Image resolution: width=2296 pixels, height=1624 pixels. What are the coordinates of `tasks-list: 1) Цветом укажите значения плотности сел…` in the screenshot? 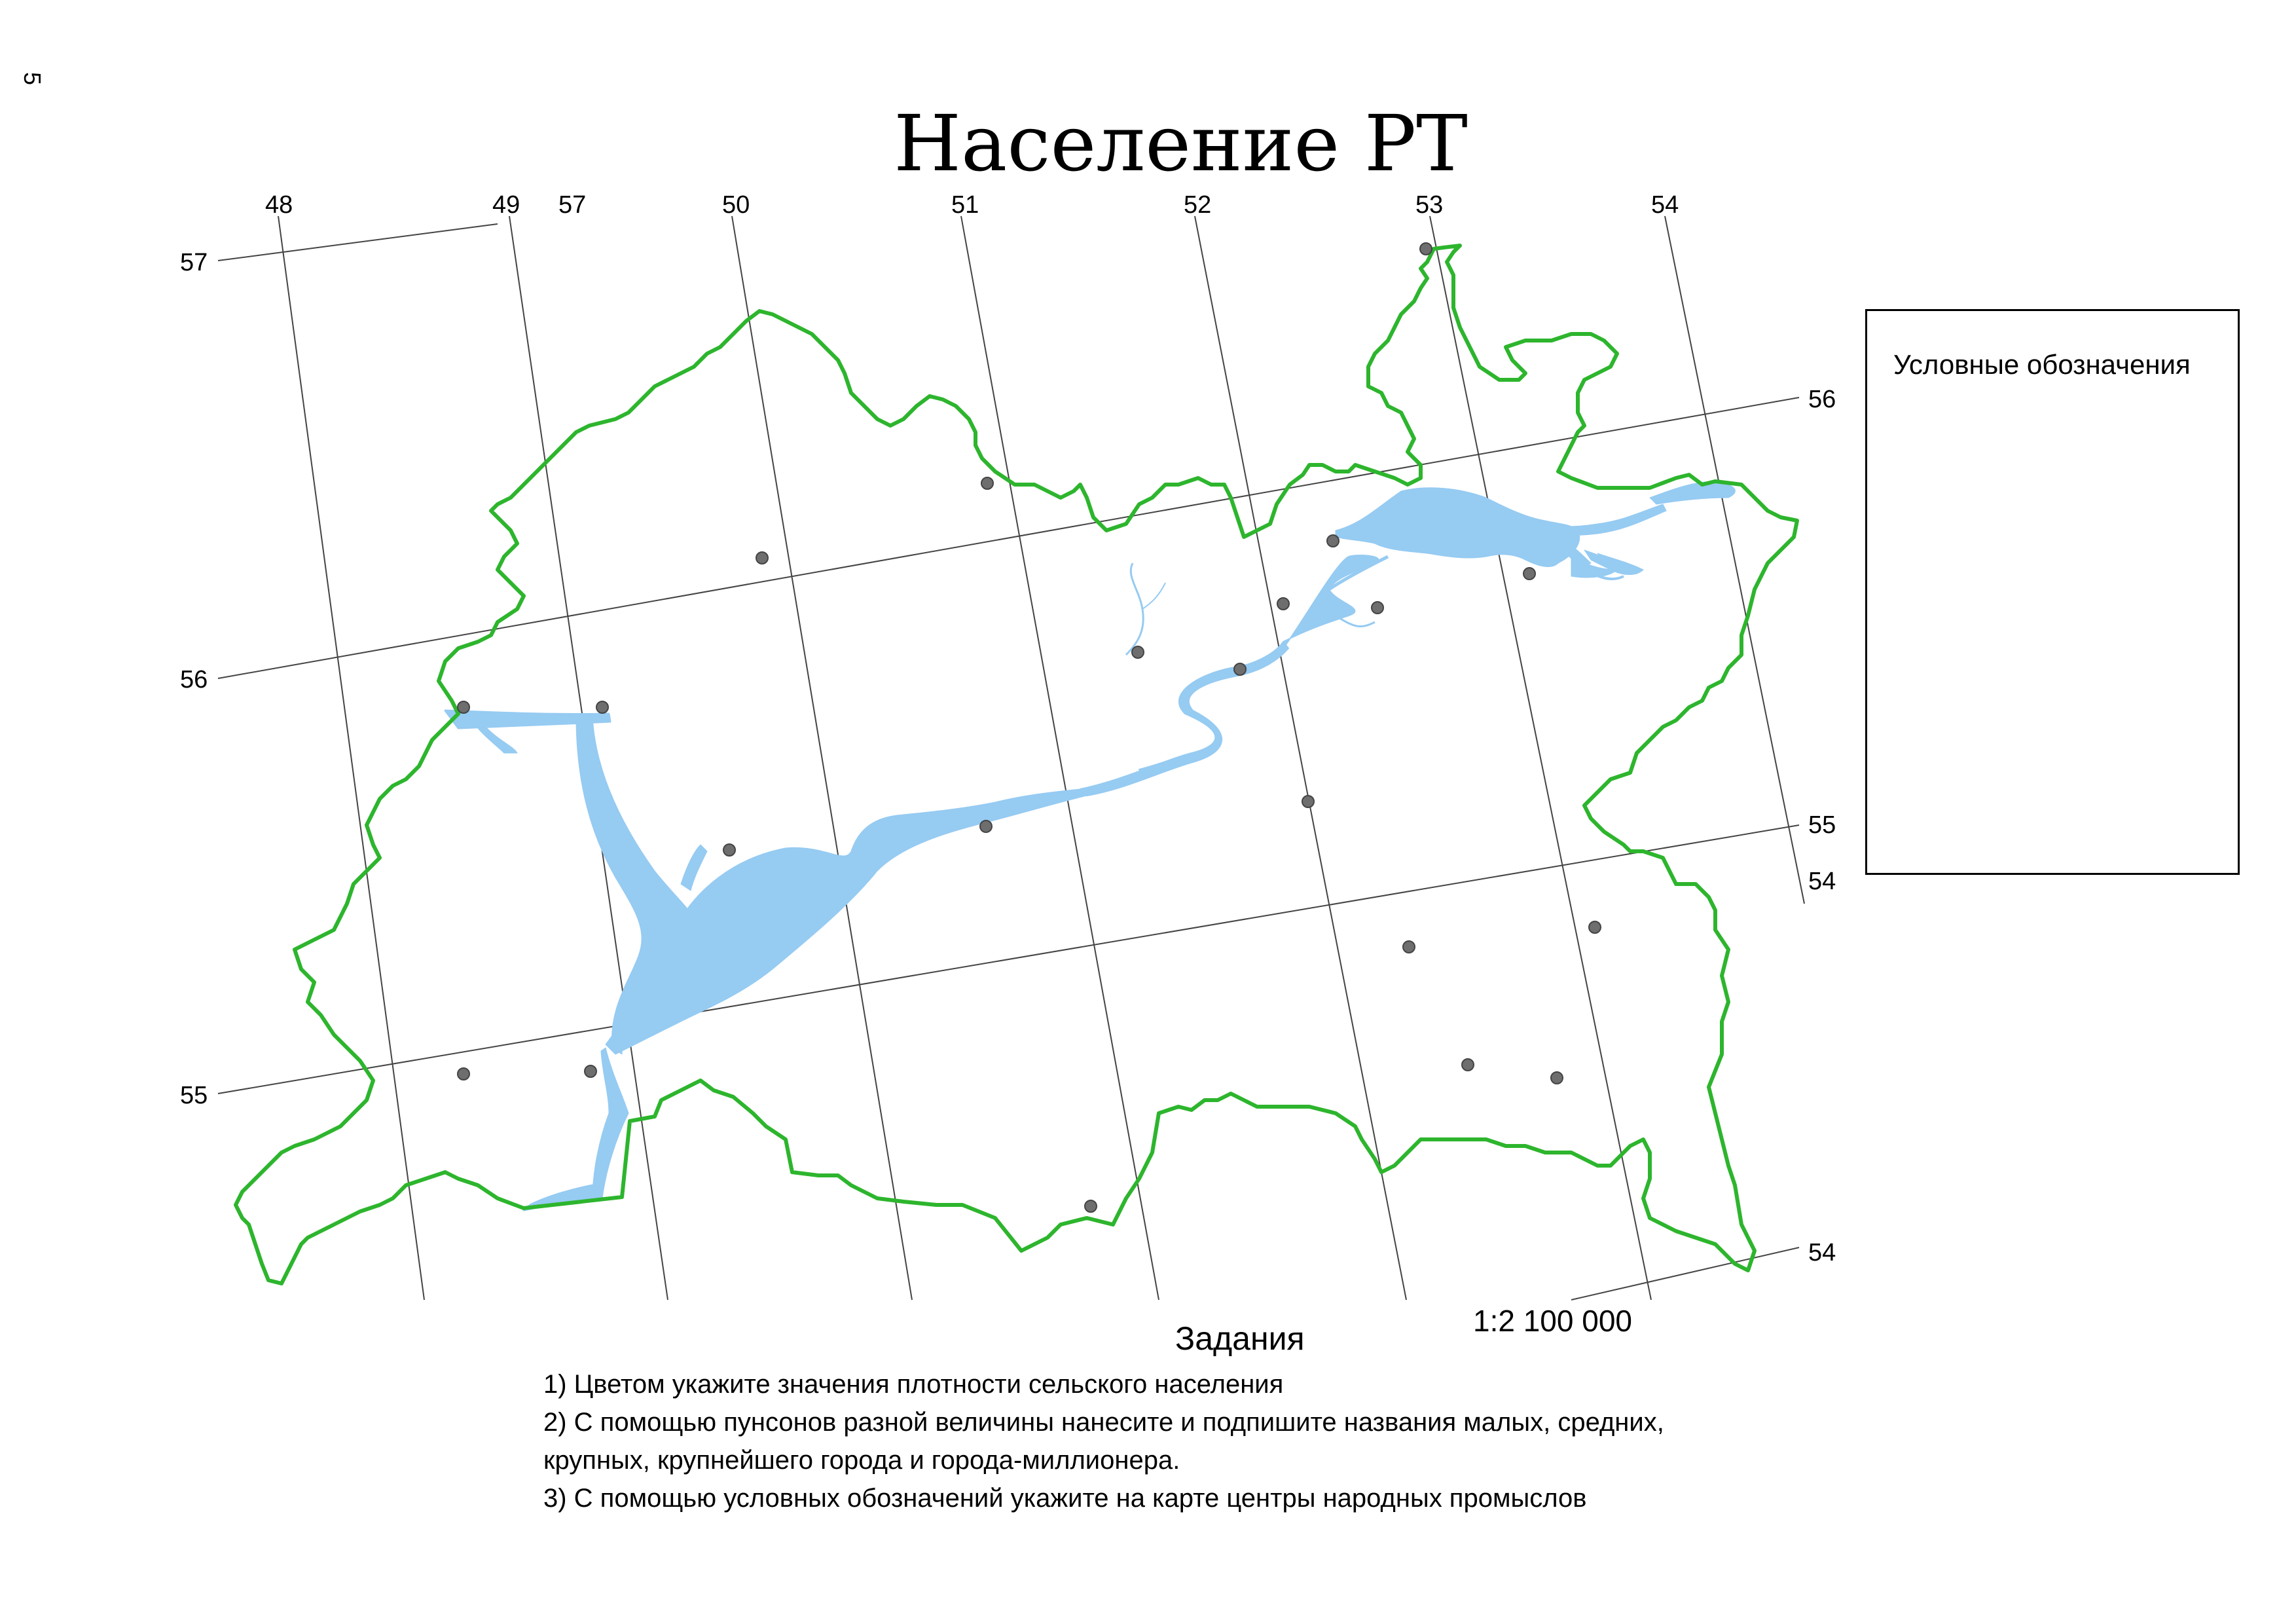 It's located at (1198, 1441).